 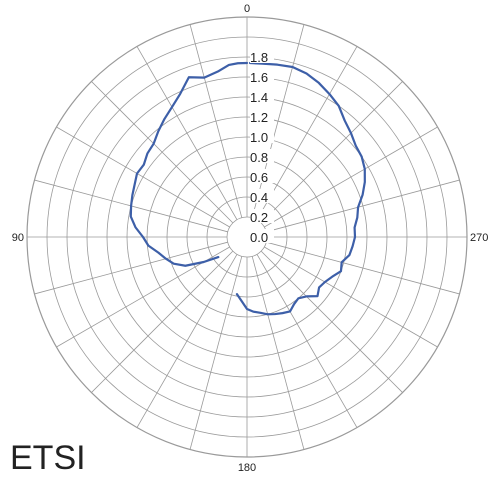 I want to click on radial-tick-label: 0.8, so click(x=259, y=157).